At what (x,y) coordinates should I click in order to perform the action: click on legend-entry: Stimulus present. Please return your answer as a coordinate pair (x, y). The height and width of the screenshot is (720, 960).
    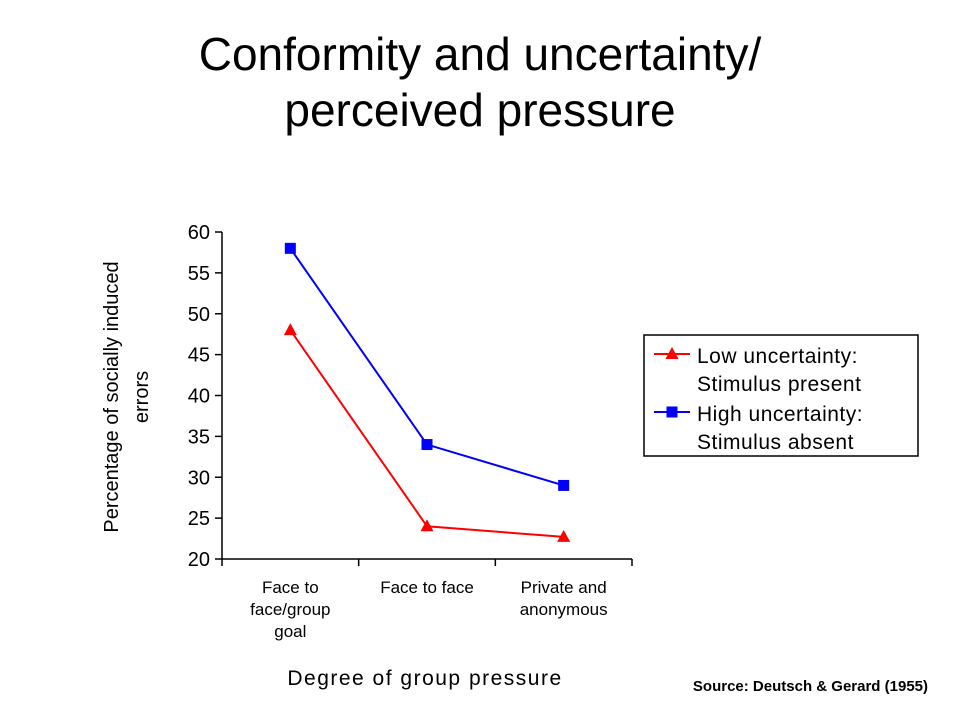
    Looking at the image, I should click on (779, 384).